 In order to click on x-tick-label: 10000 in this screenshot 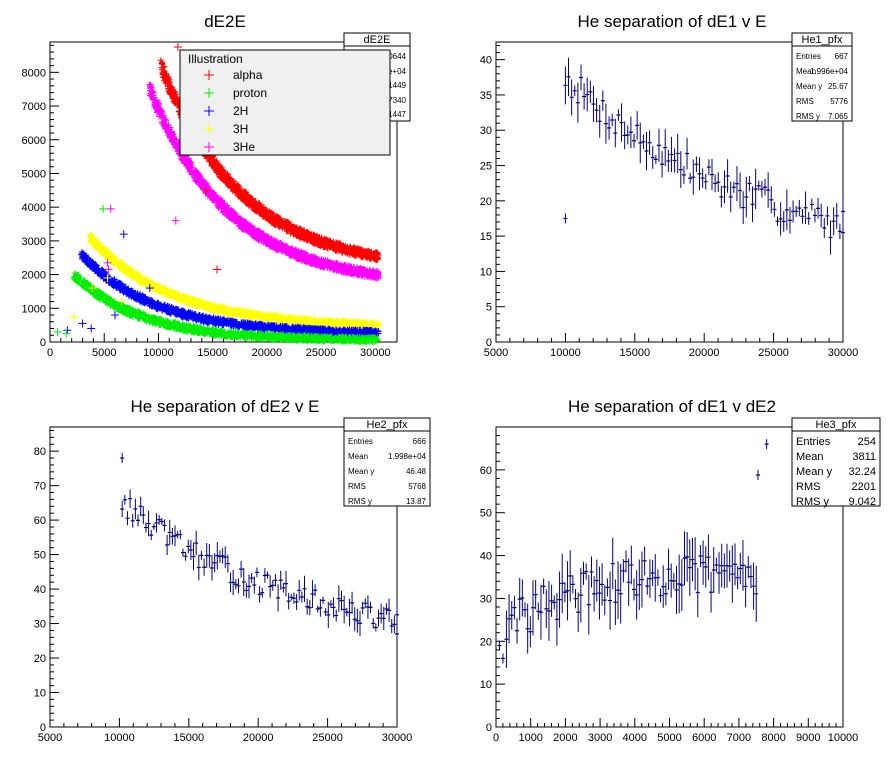, I will do `click(158, 353)`.